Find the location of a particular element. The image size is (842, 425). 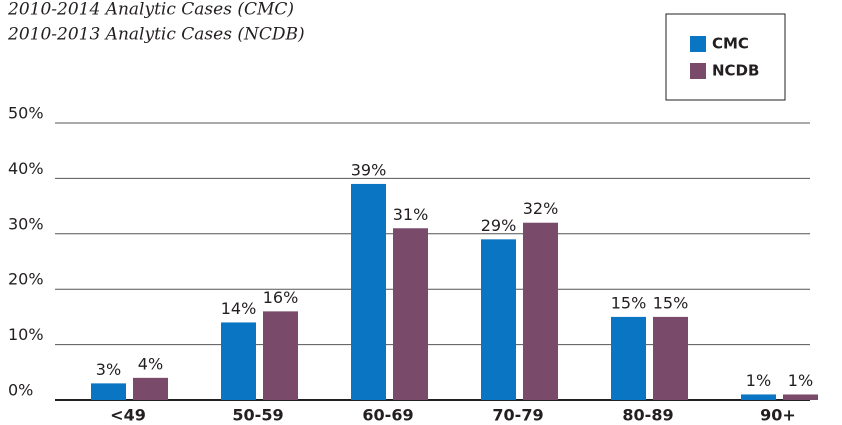

value-label: 4% is located at coordinates (150, 363).